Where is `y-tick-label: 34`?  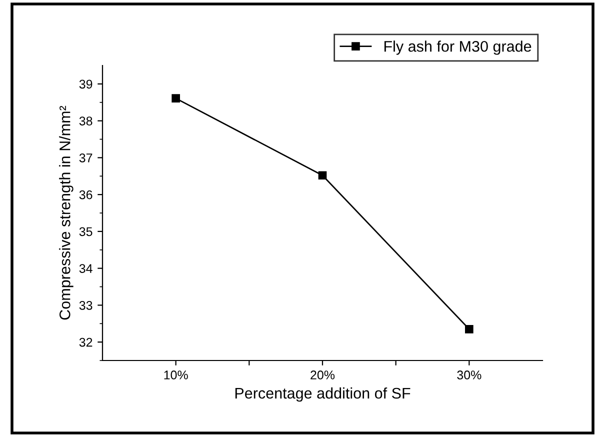 y-tick-label: 34 is located at coordinates (85, 268).